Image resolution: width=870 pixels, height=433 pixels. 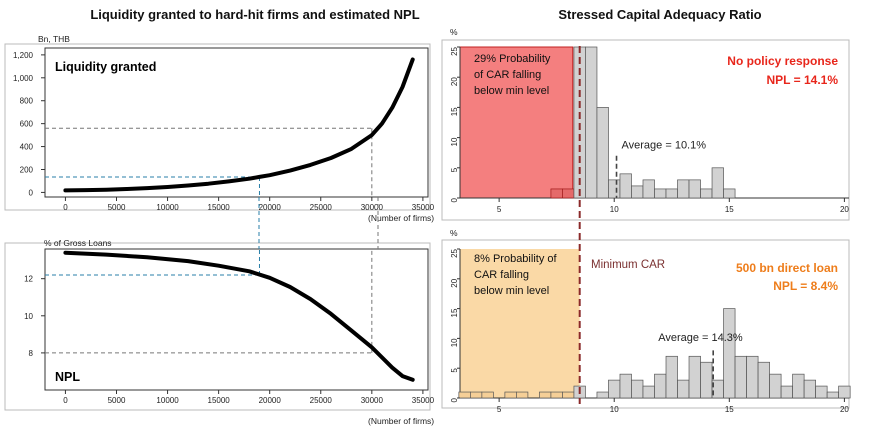 I want to click on liquidity-xtick-label: 35000, so click(x=423, y=207).